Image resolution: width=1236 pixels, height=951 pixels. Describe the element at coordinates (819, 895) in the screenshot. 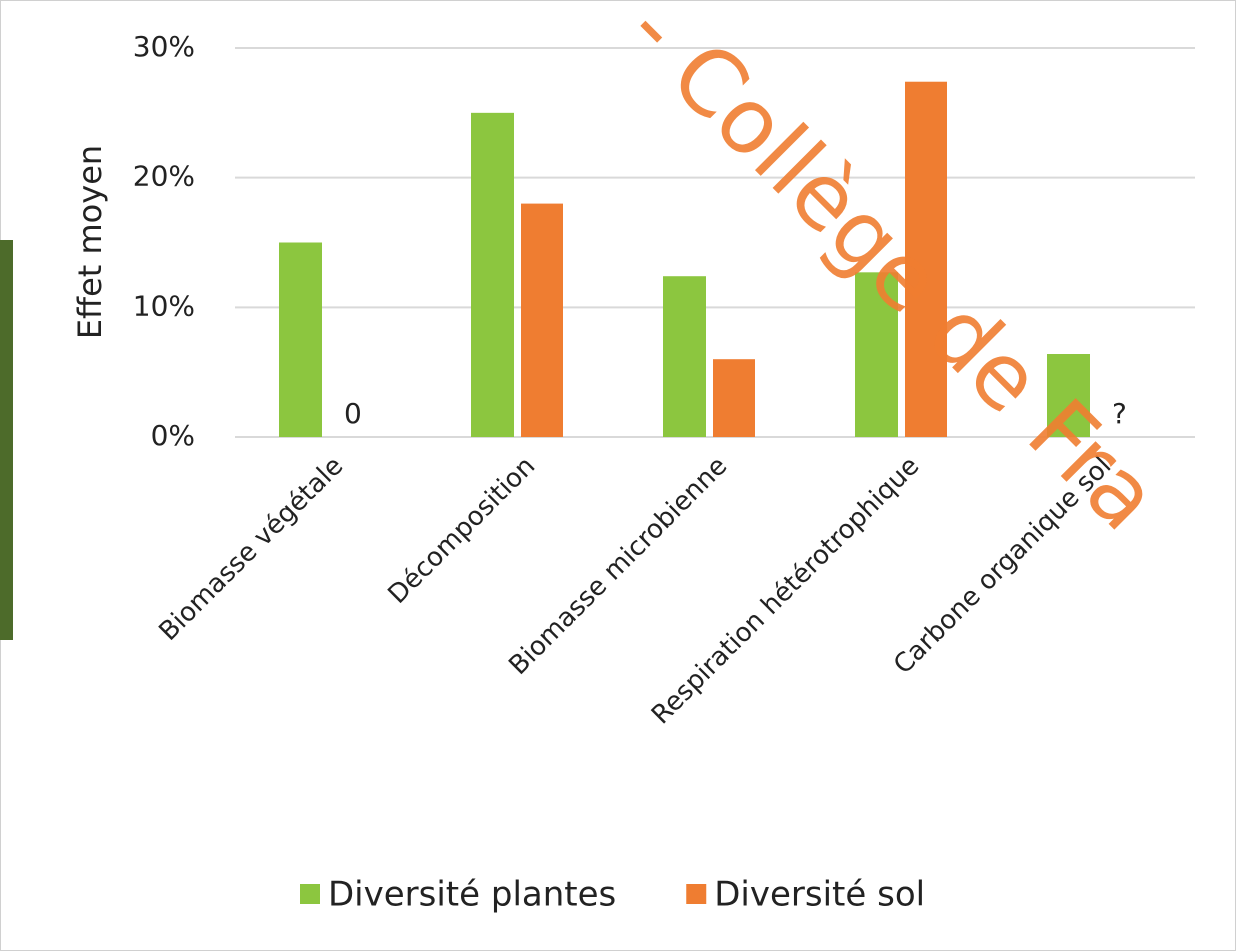

I see `legend-label: Diversité sol` at that location.